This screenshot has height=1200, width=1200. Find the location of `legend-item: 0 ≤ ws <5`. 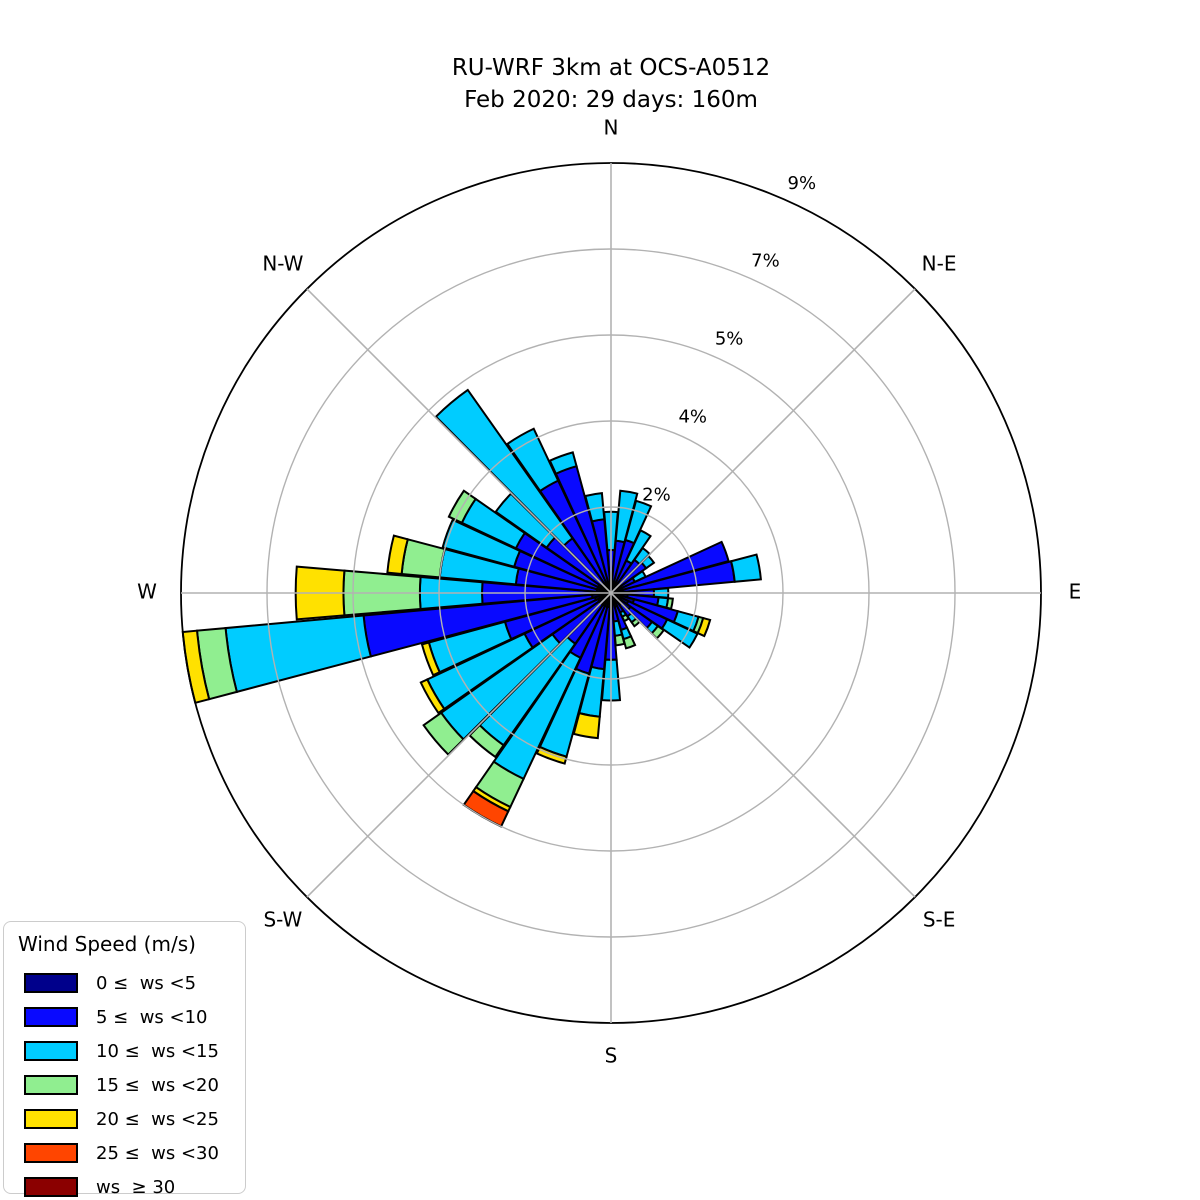

legend-item: 0 ≤ ws <5 is located at coordinates (130, 983).